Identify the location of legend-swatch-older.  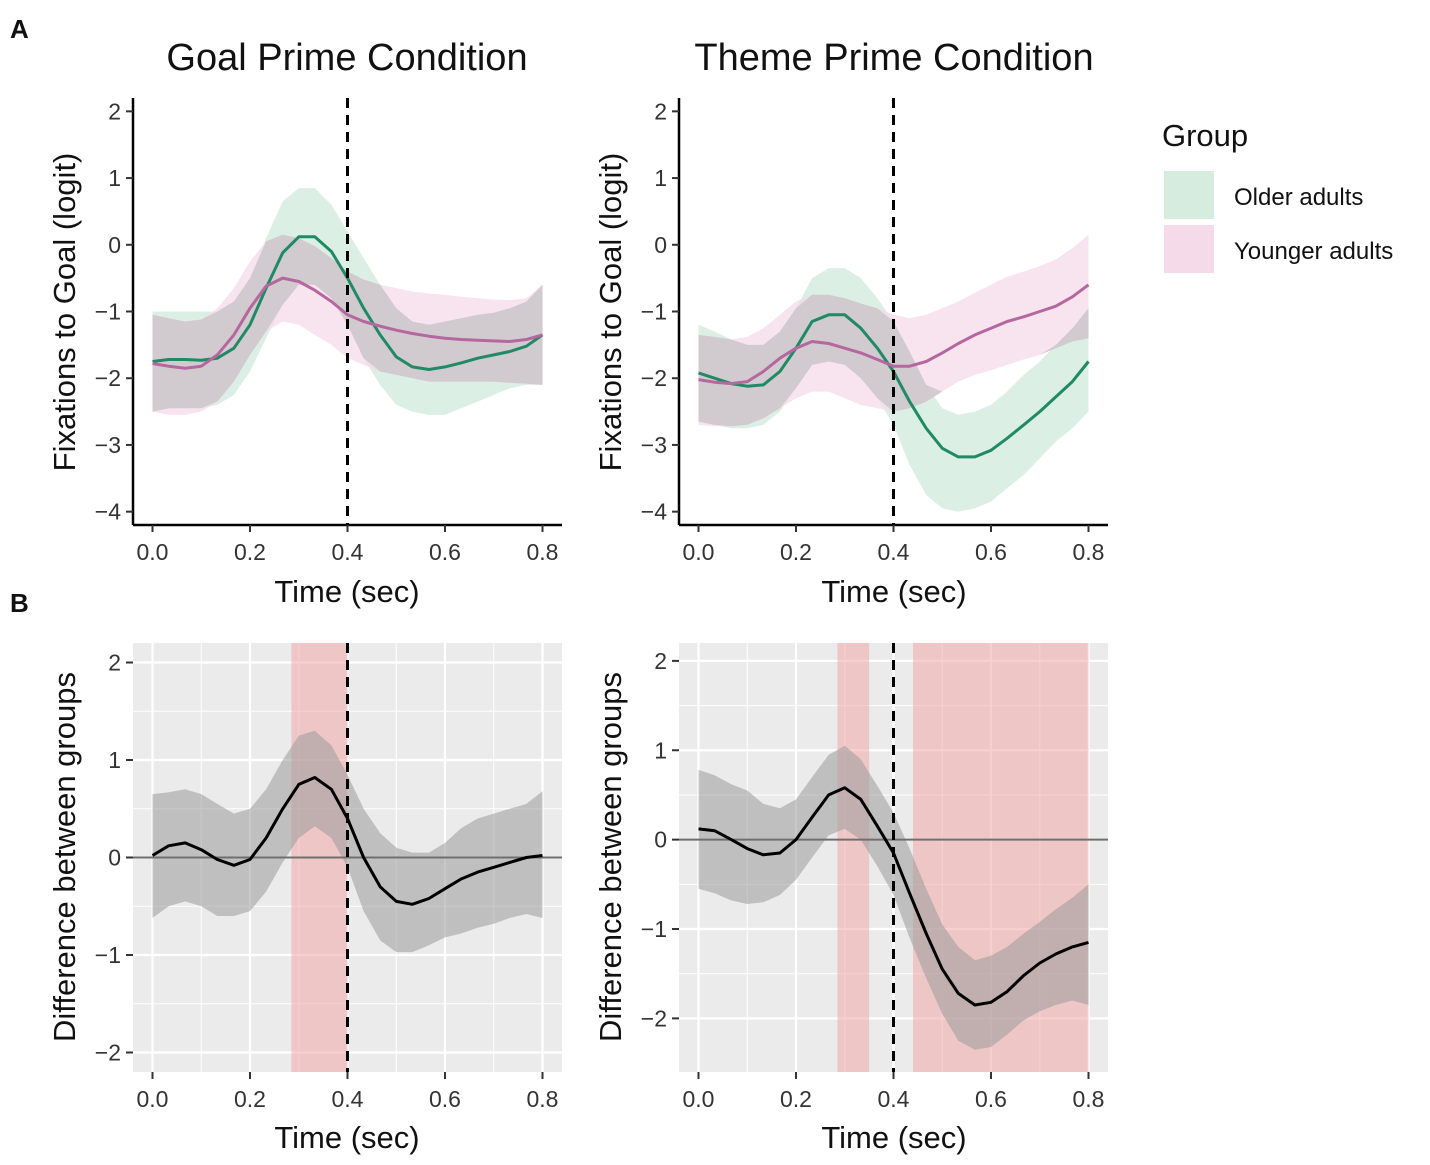
(1189, 195).